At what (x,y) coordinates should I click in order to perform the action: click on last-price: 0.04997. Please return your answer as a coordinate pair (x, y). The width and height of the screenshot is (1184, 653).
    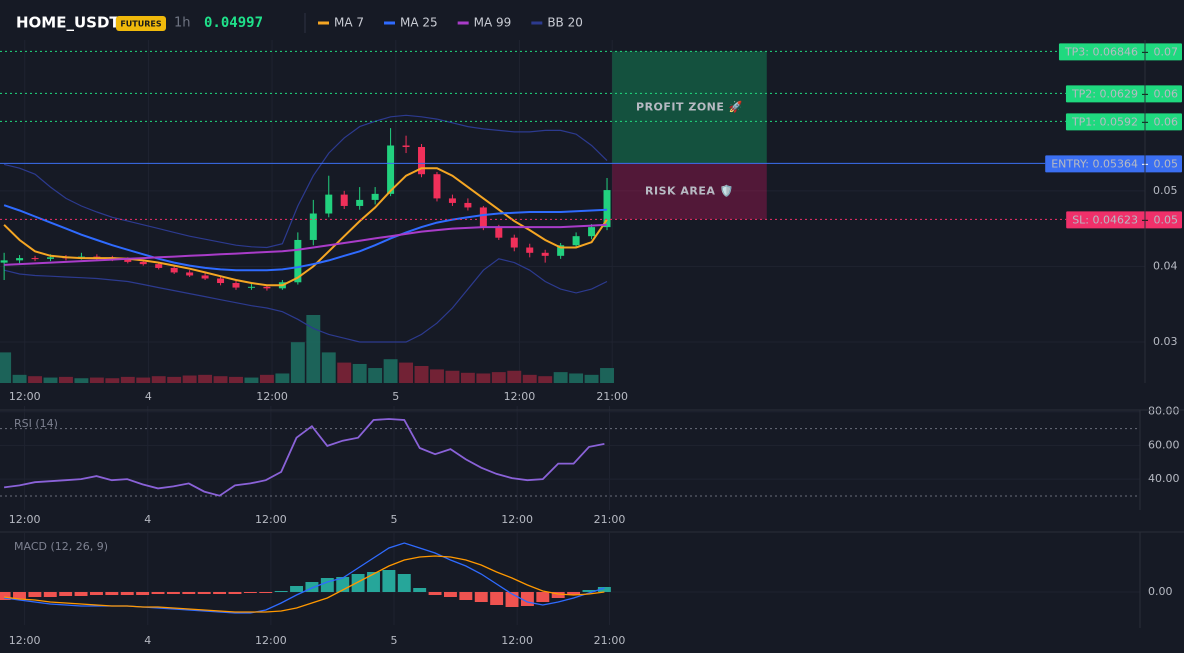
    Looking at the image, I should click on (233, 23).